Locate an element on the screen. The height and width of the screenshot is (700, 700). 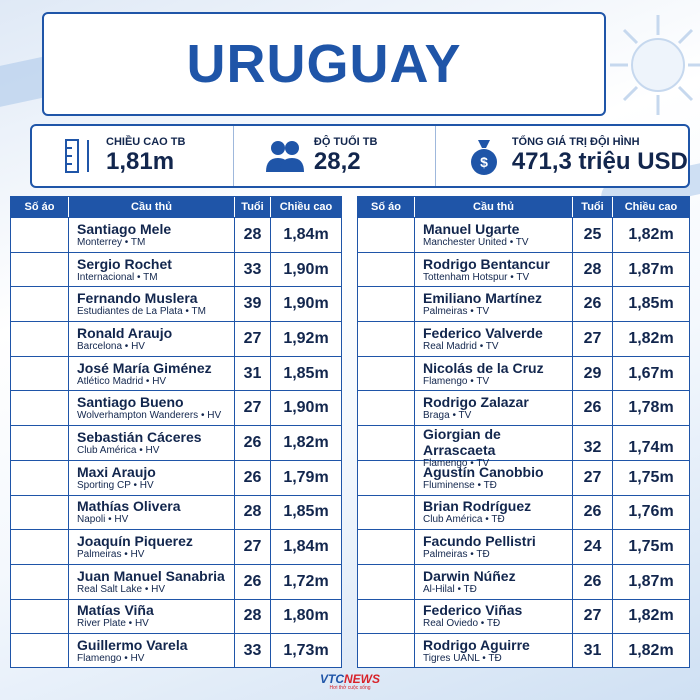
player-cell: Ronald Araujo Barcelona • HV is located at coordinates (152, 339).